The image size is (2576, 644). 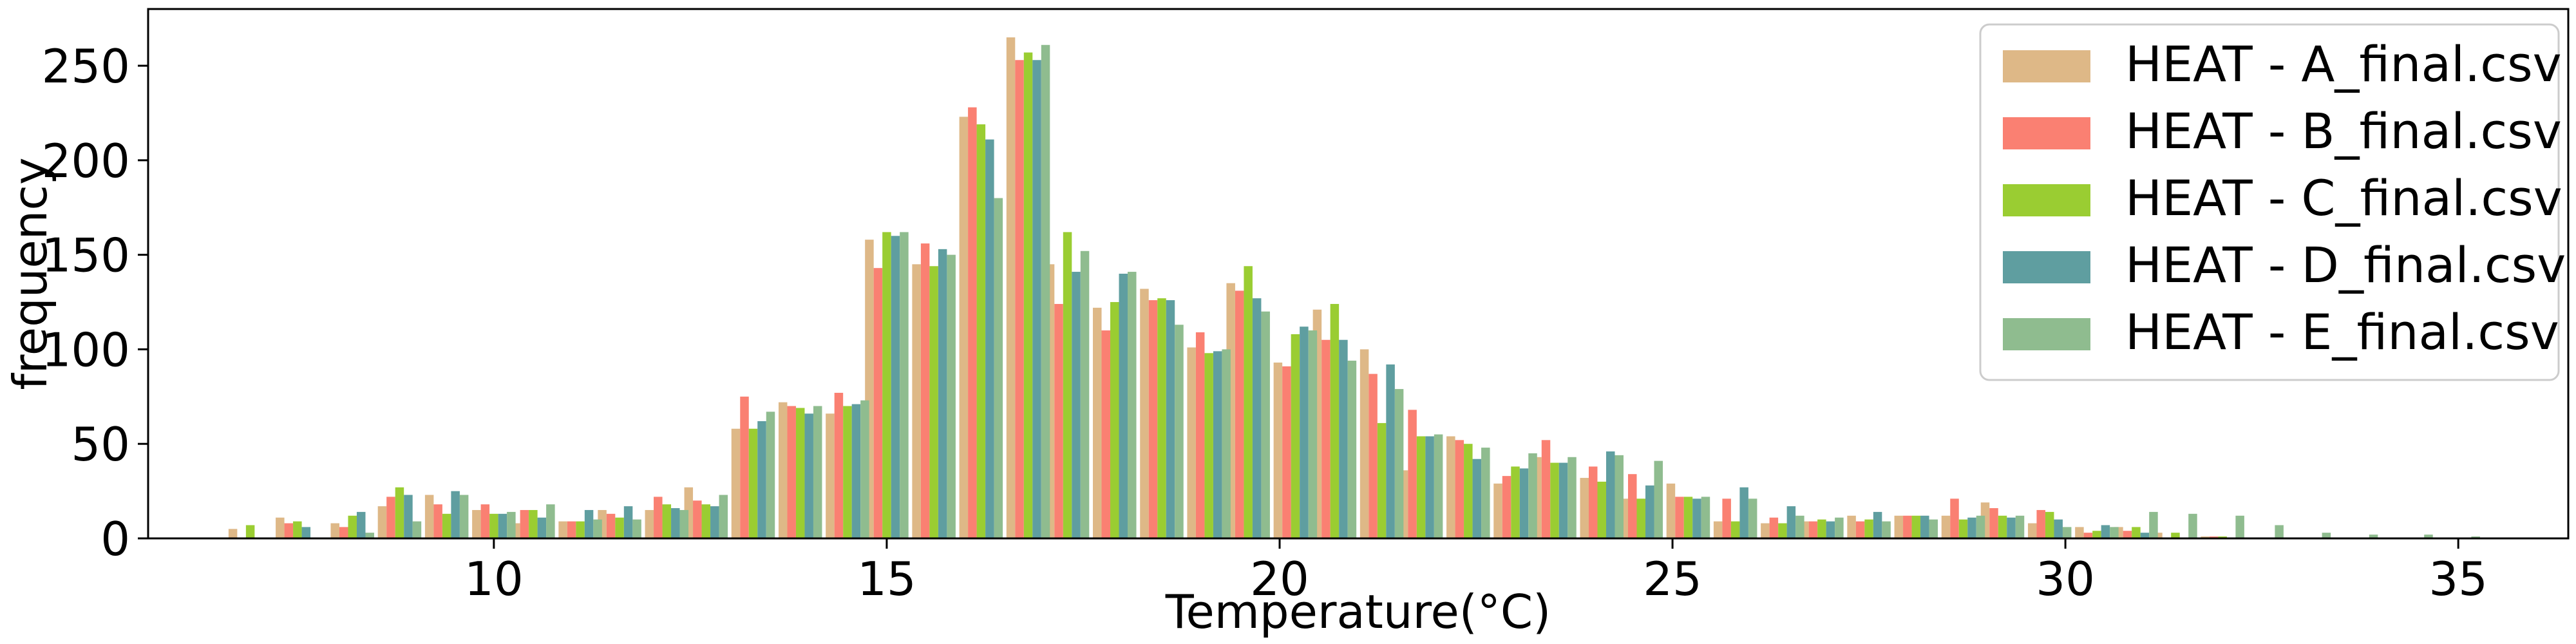 What do you see at coordinates (86, 66) in the screenshot?
I see `y-tick-label: 250` at bounding box center [86, 66].